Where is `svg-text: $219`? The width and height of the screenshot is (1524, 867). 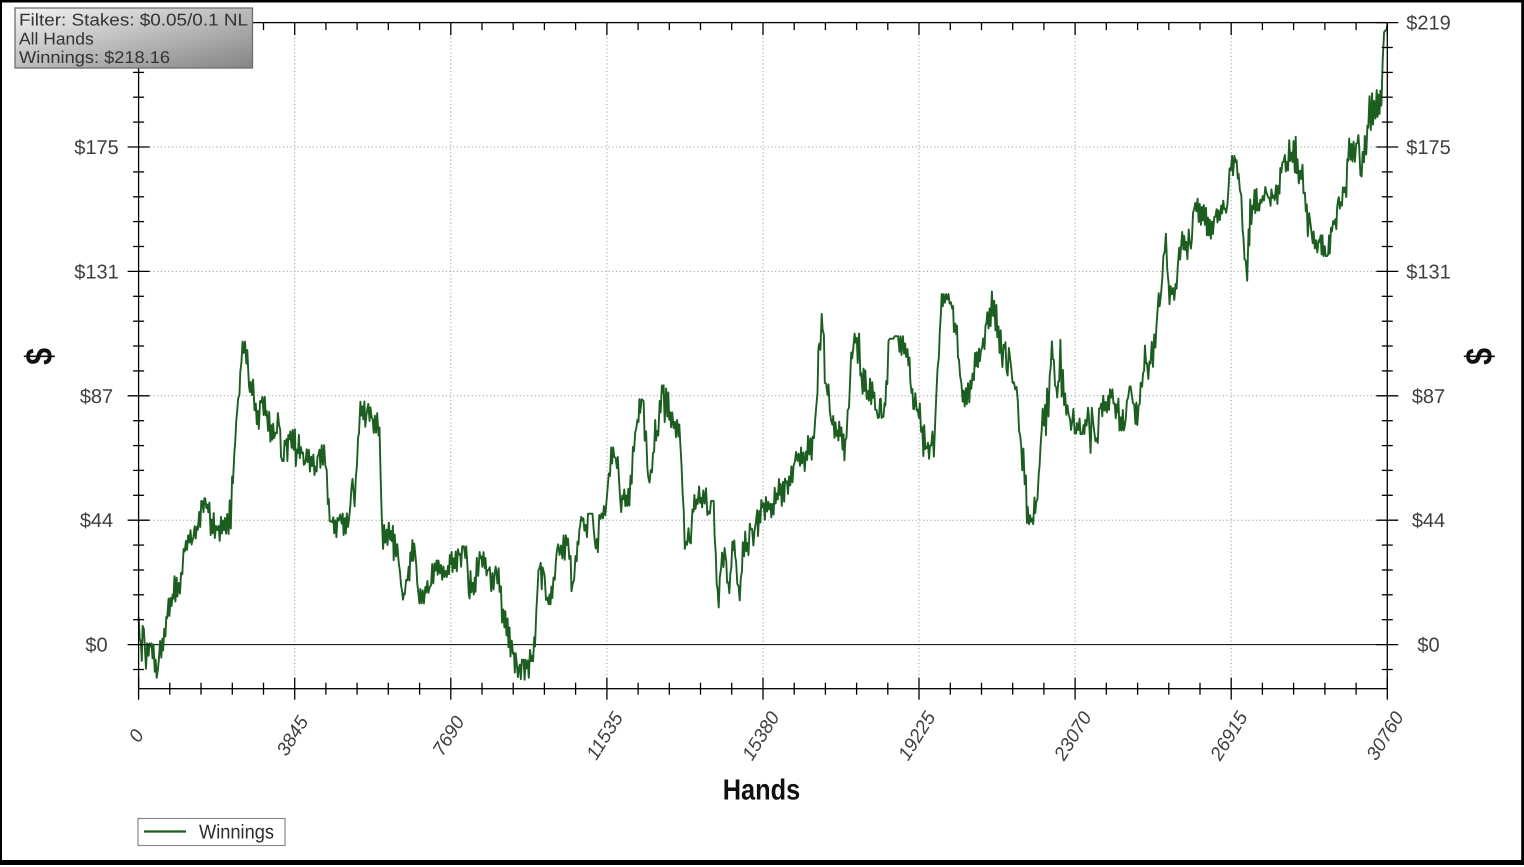
svg-text: $219 is located at coordinates (1428, 24).